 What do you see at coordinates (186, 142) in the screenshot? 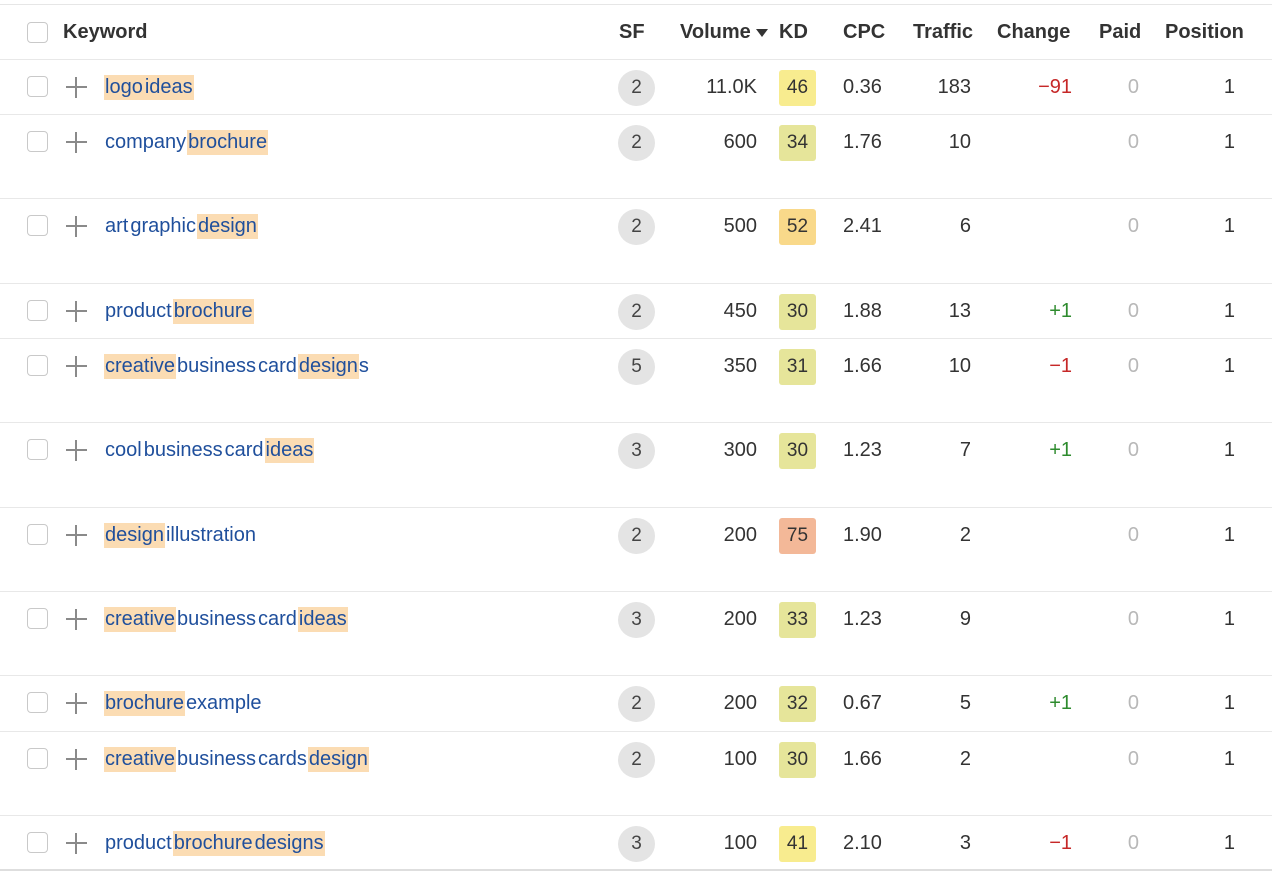
I see `keyword-link: company brochure` at bounding box center [186, 142].